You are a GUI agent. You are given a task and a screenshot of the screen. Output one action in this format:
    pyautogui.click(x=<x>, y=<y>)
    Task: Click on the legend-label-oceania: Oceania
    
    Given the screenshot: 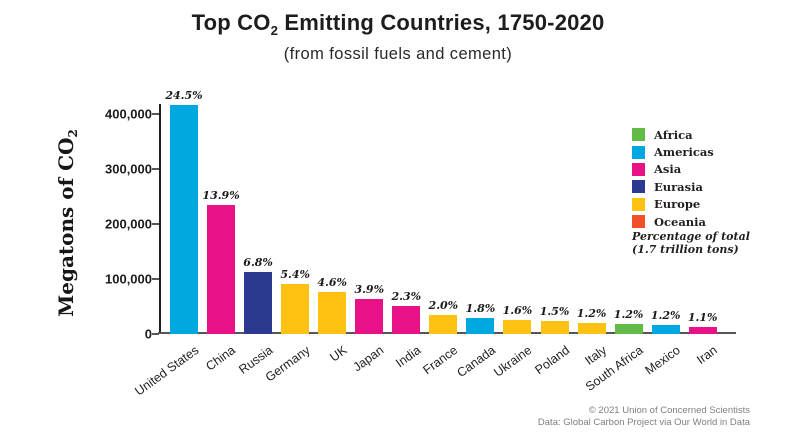 What is the action you would take?
    pyautogui.click(x=680, y=221)
    